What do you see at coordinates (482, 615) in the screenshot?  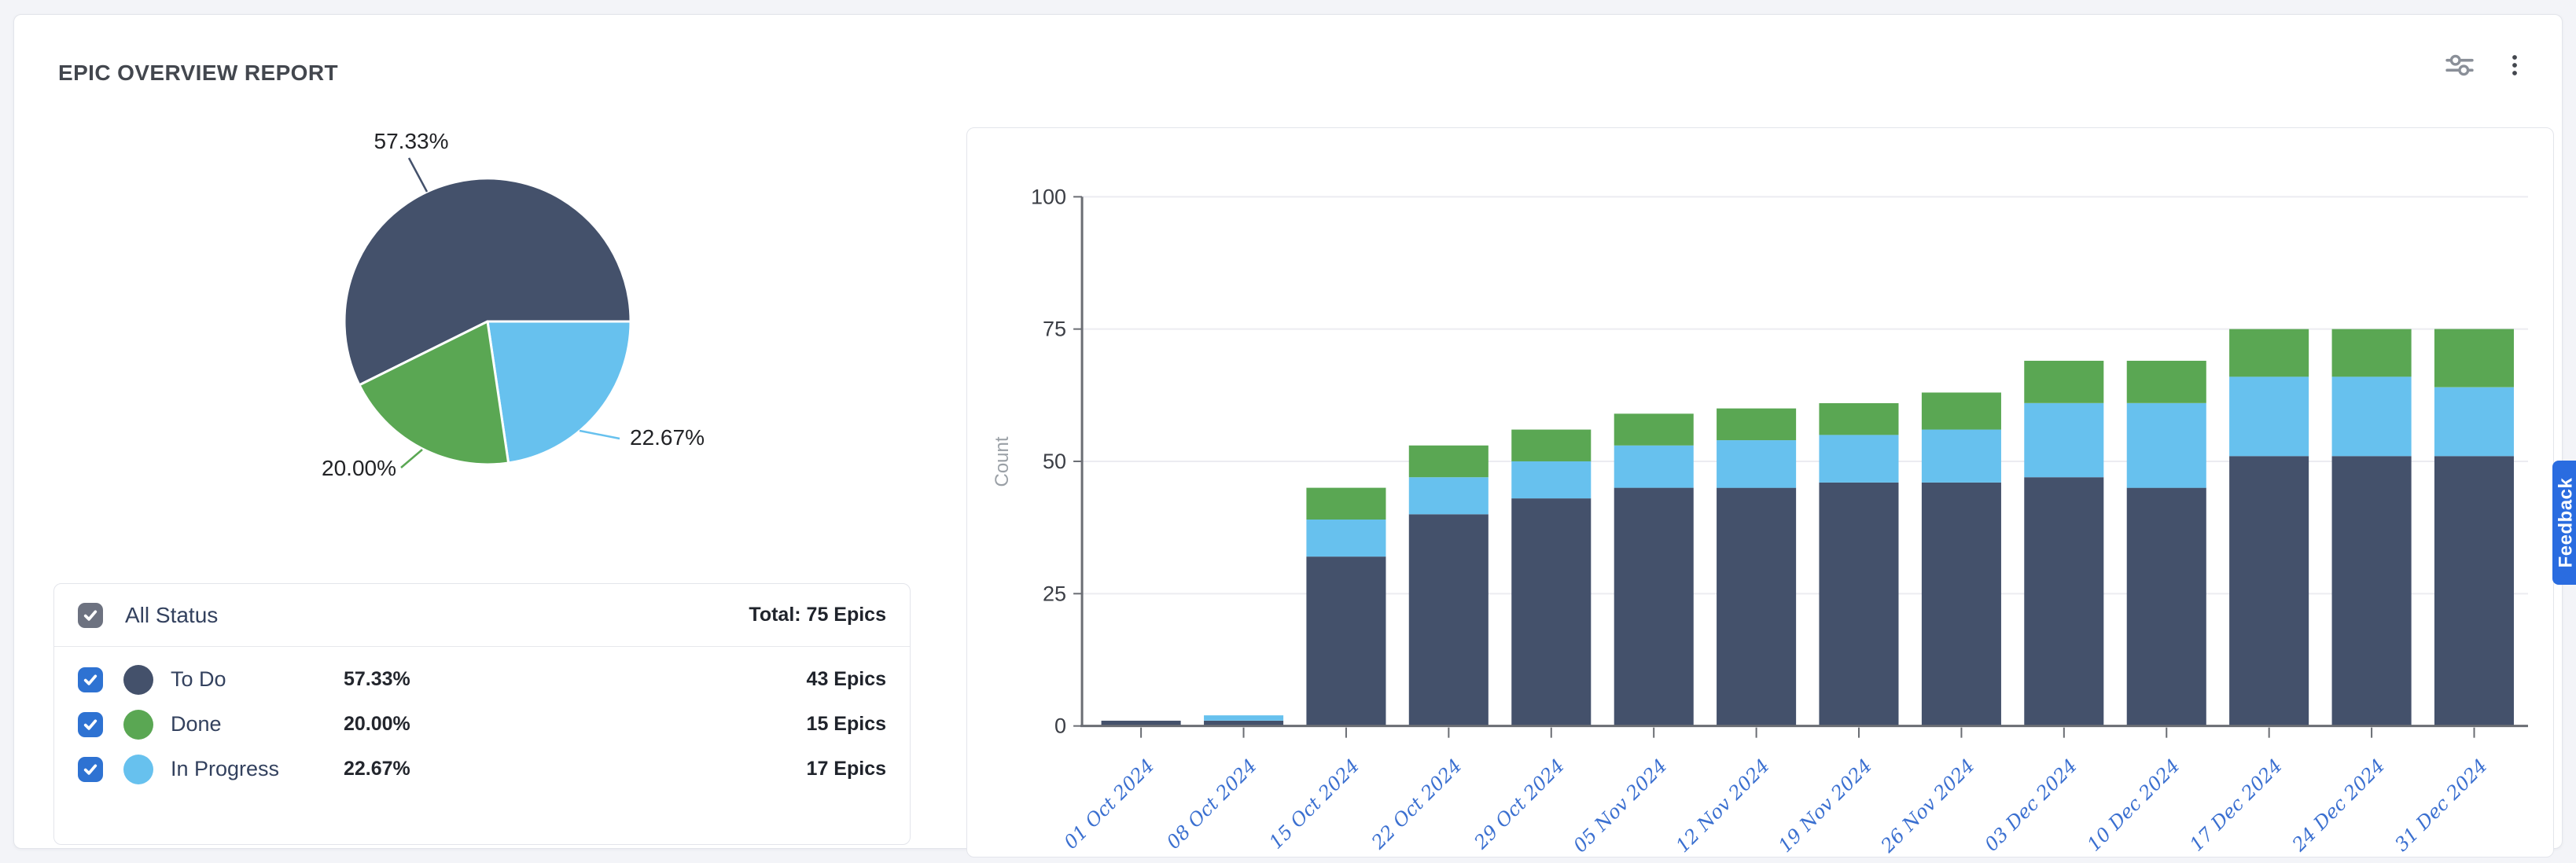 I see `legend-header: All Status Total: 75 Epics` at bounding box center [482, 615].